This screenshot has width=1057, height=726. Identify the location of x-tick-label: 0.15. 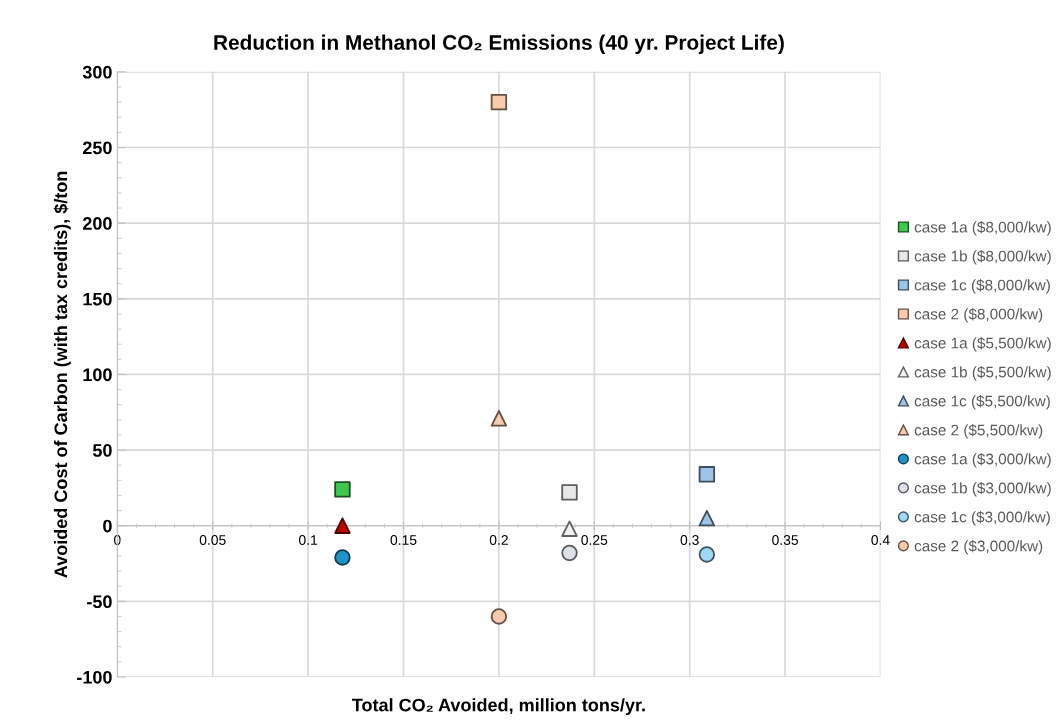
(403, 540).